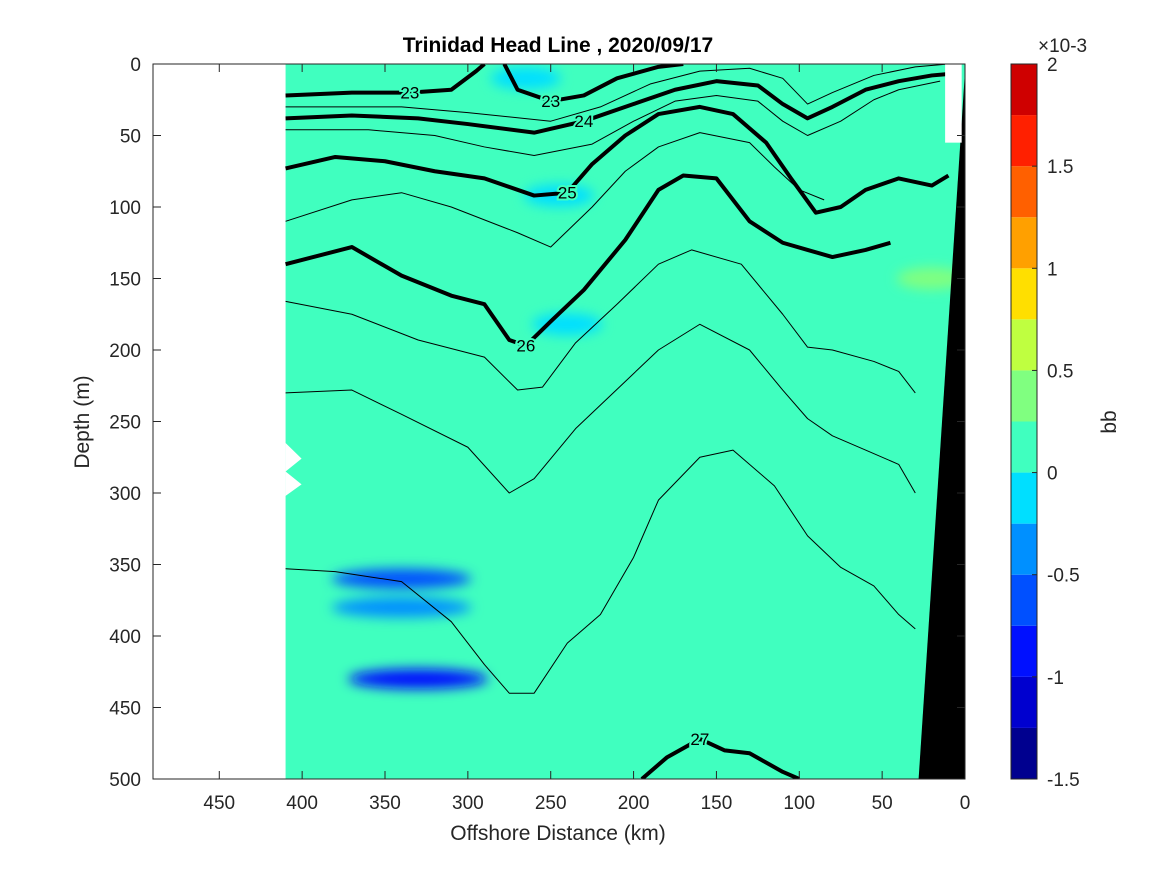  What do you see at coordinates (385, 803) in the screenshot?
I see `x-tick-label: 350` at bounding box center [385, 803].